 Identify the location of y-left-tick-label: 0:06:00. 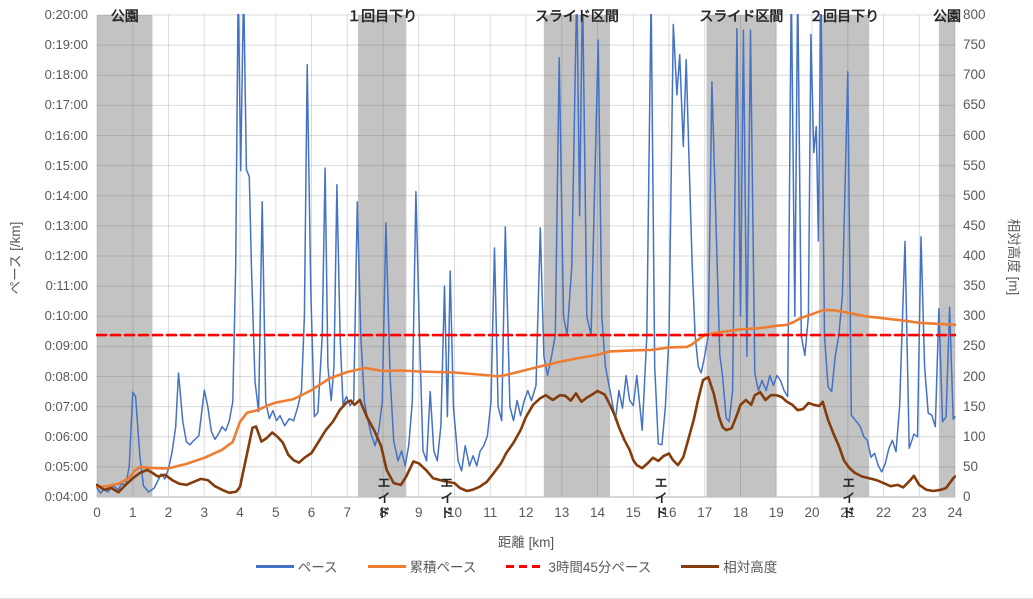
(66, 436).